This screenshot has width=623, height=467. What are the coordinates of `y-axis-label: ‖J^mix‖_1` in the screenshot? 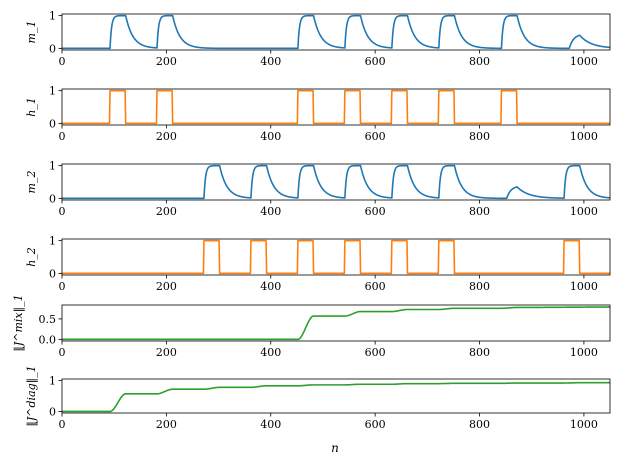 It's located at (19, 322).